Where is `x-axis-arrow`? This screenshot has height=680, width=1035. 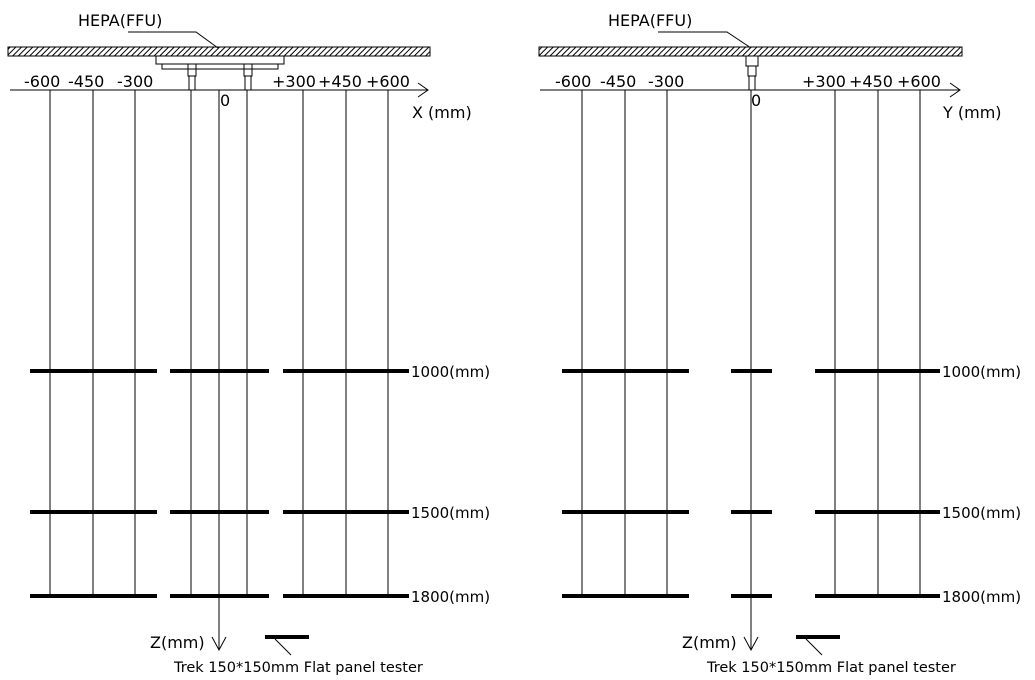 x-axis-arrow is located at coordinates (423, 90).